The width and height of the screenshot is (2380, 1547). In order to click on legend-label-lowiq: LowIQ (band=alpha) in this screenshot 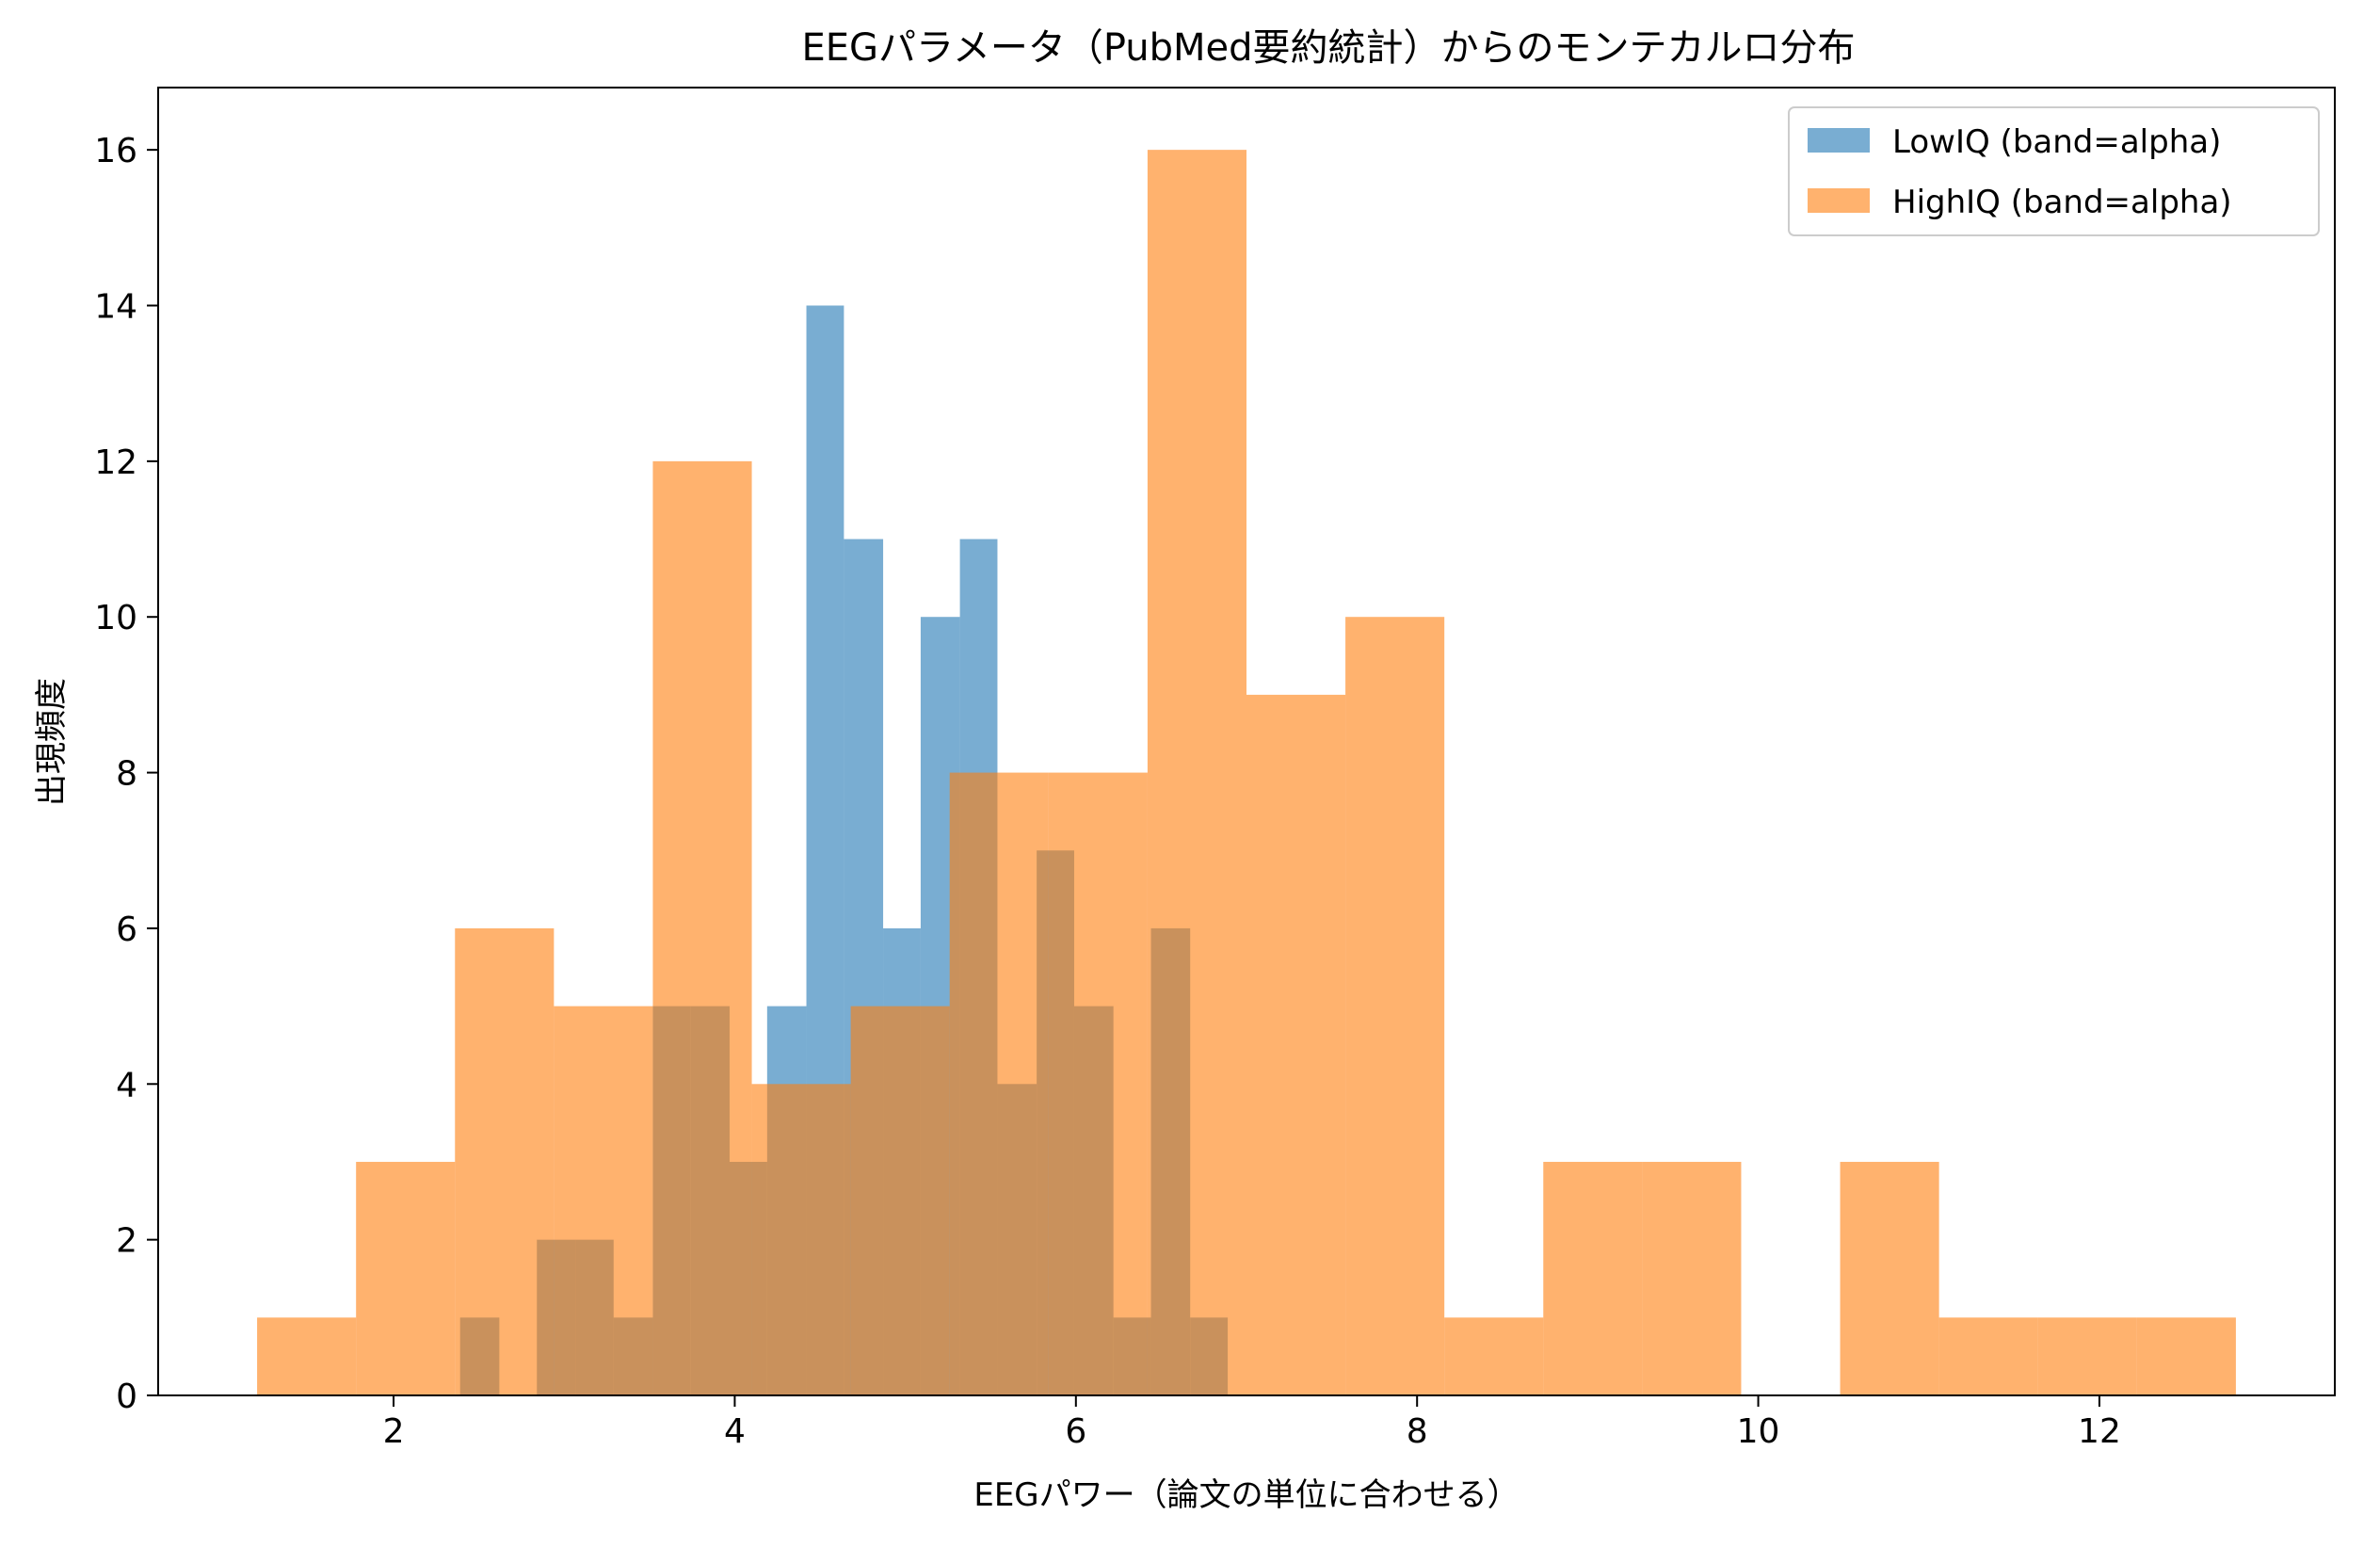, I will do `click(2056, 142)`.